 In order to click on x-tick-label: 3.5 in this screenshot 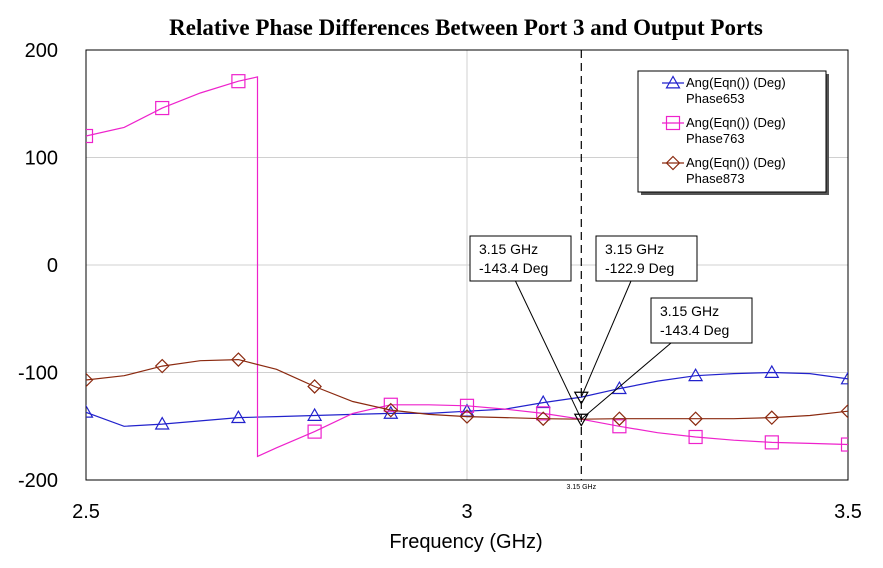, I will do `click(848, 512)`.